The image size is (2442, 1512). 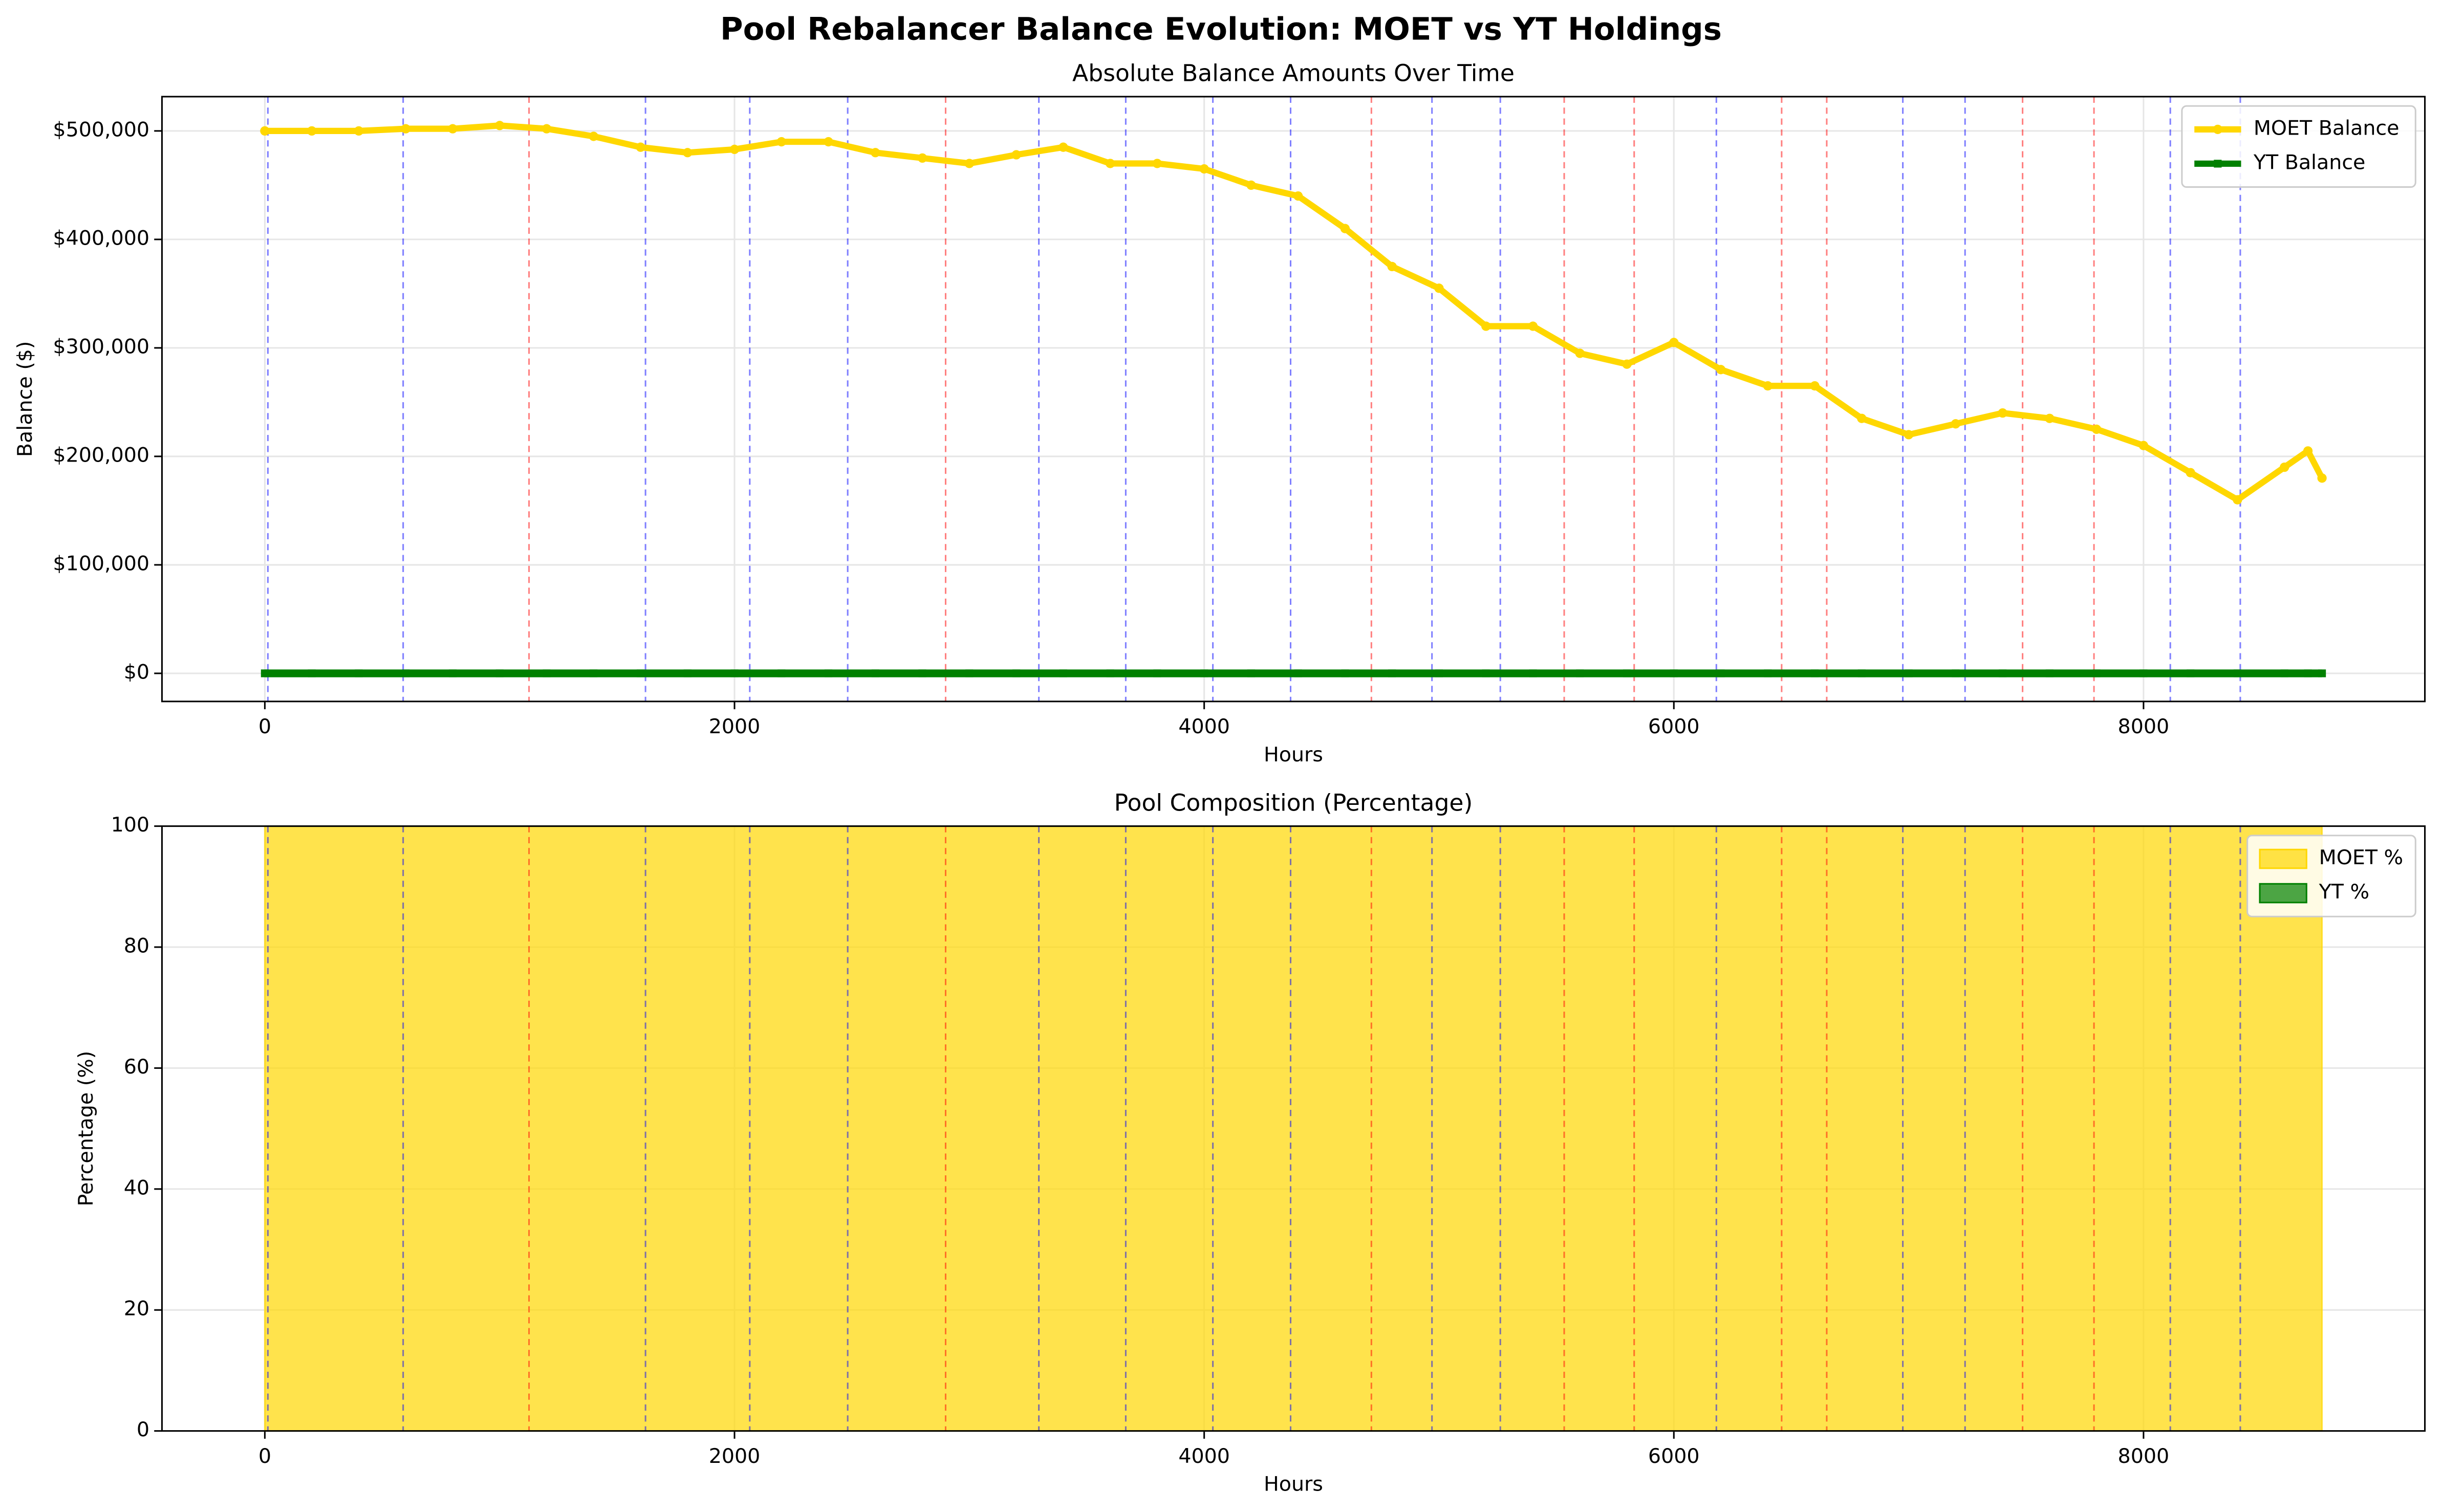 I want to click on y-tick-label: 20, so click(x=136, y=1309).